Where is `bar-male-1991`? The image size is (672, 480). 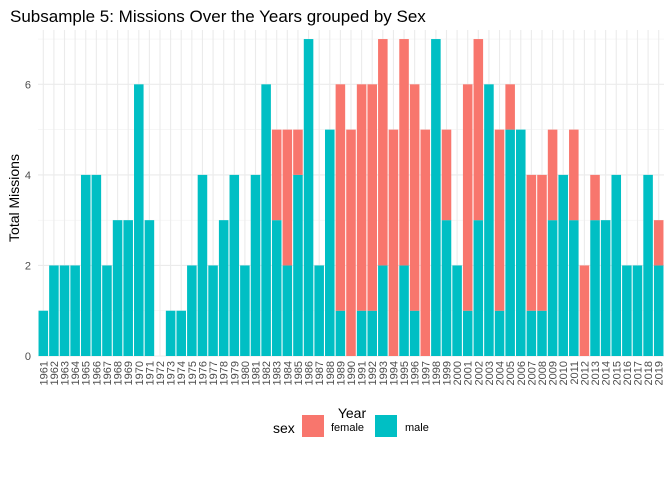
bar-male-1991 is located at coordinates (361, 333).